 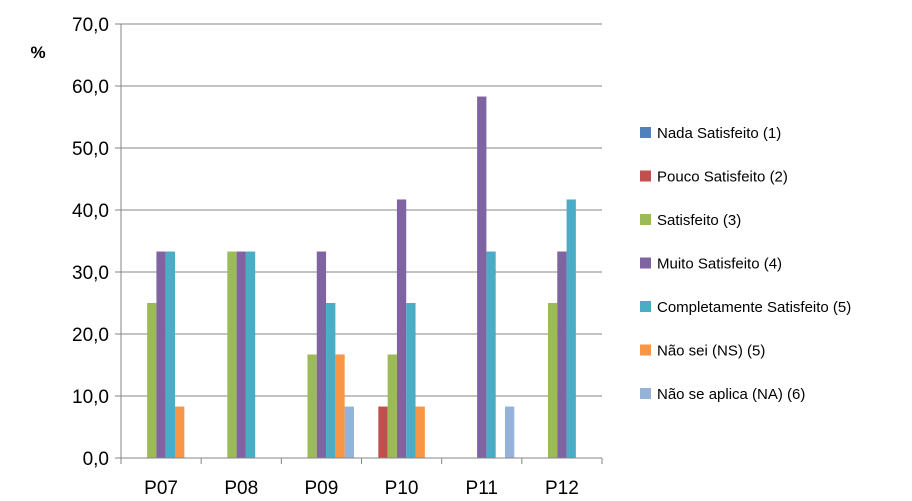 What do you see at coordinates (711, 351) in the screenshot?
I see `legend-label: Não sei (NS) (5)` at bounding box center [711, 351].